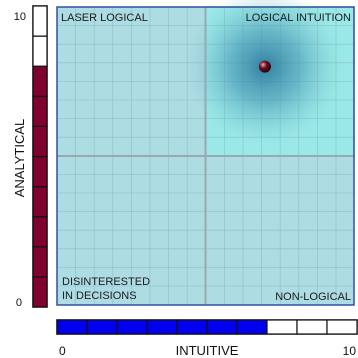  What do you see at coordinates (20, 17) in the screenshot?
I see `y-axis-max-label: 10` at bounding box center [20, 17].